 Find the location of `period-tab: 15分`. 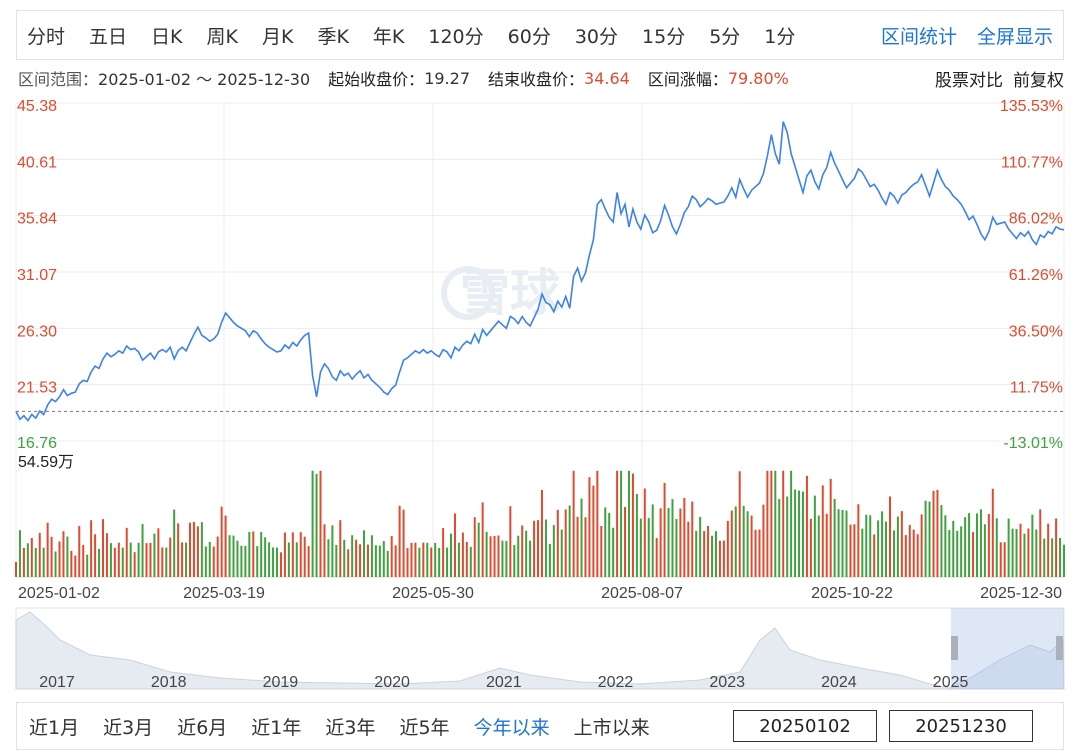

period-tab: 15分 is located at coordinates (664, 36).